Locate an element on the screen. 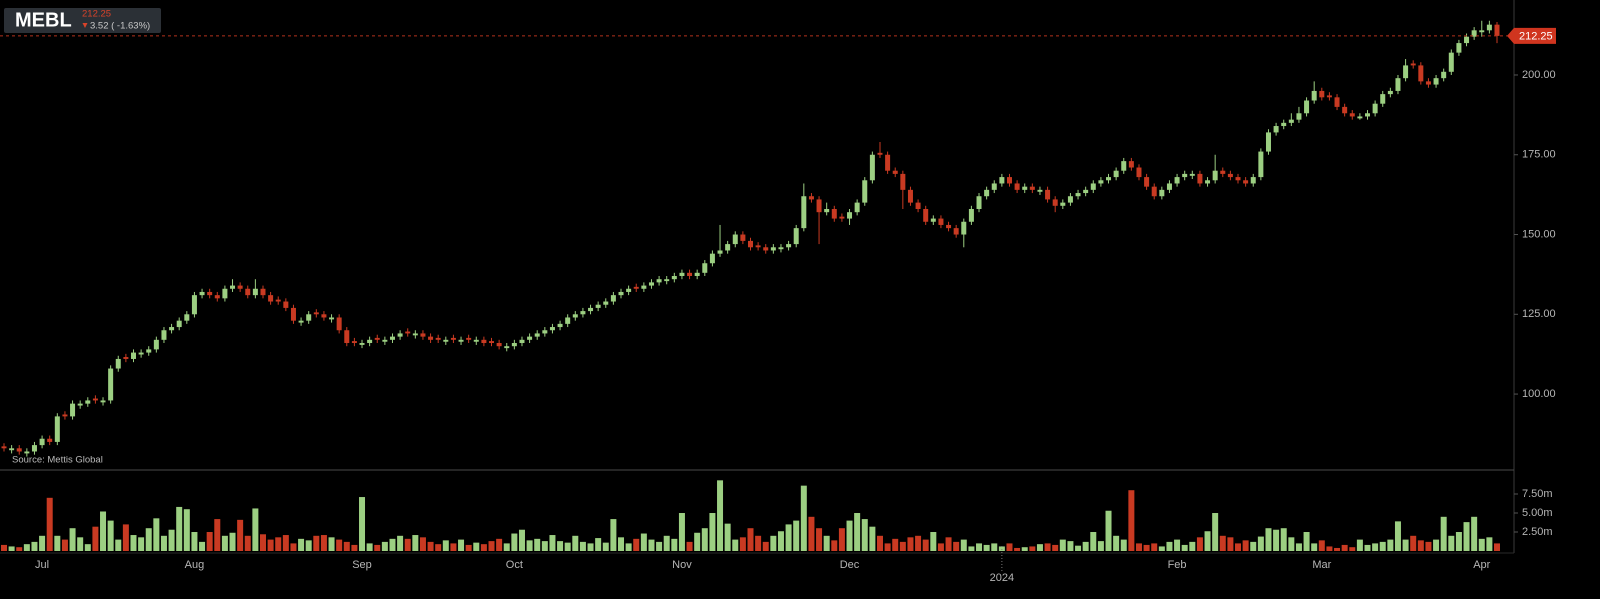  y-tick-label: 200.00 is located at coordinates (1539, 75).